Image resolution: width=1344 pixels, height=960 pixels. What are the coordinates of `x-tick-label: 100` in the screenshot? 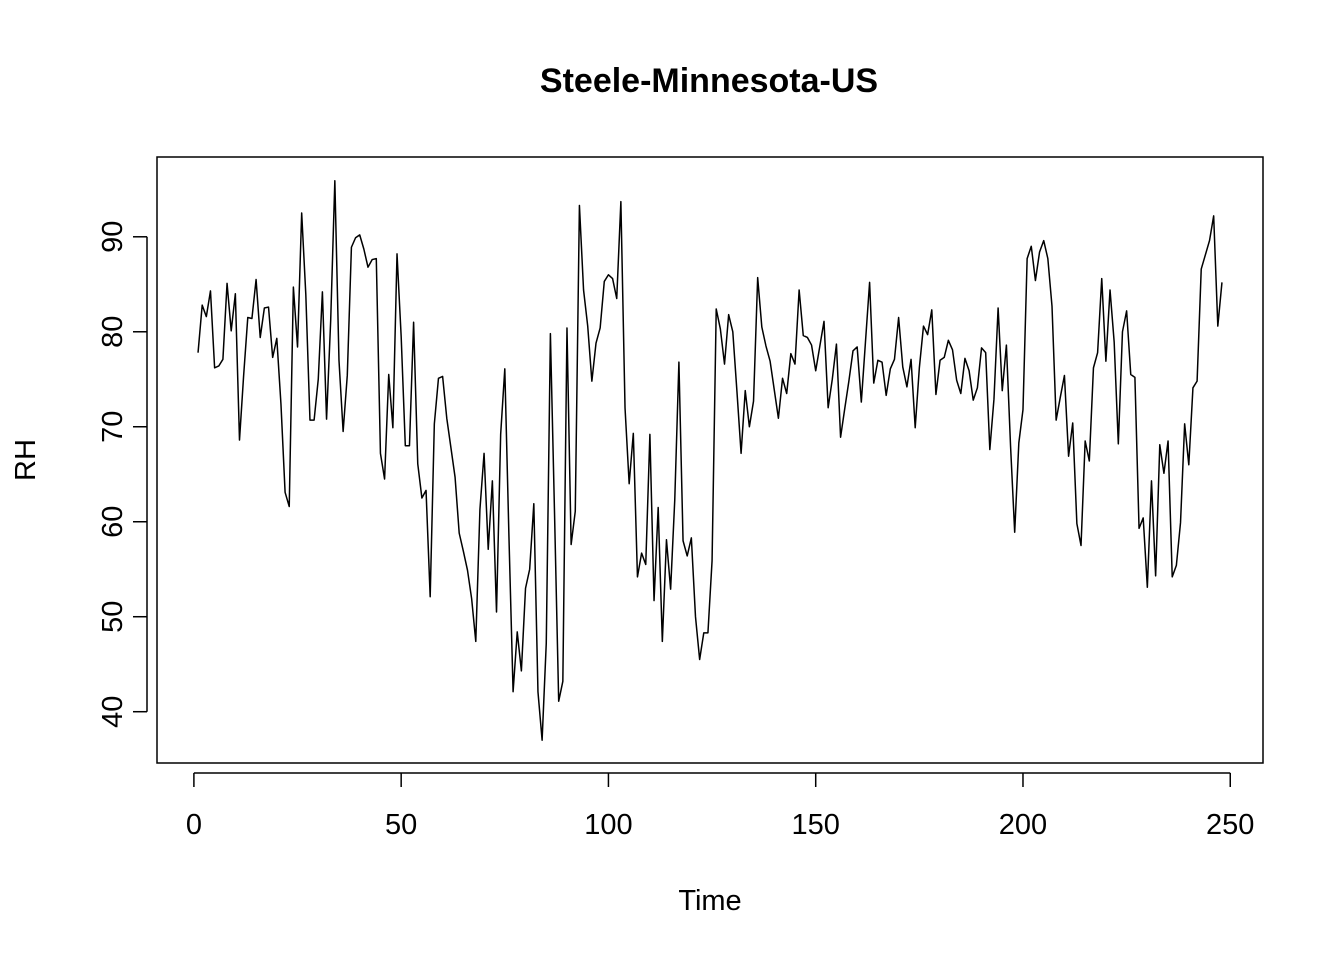 It's located at (608, 825).